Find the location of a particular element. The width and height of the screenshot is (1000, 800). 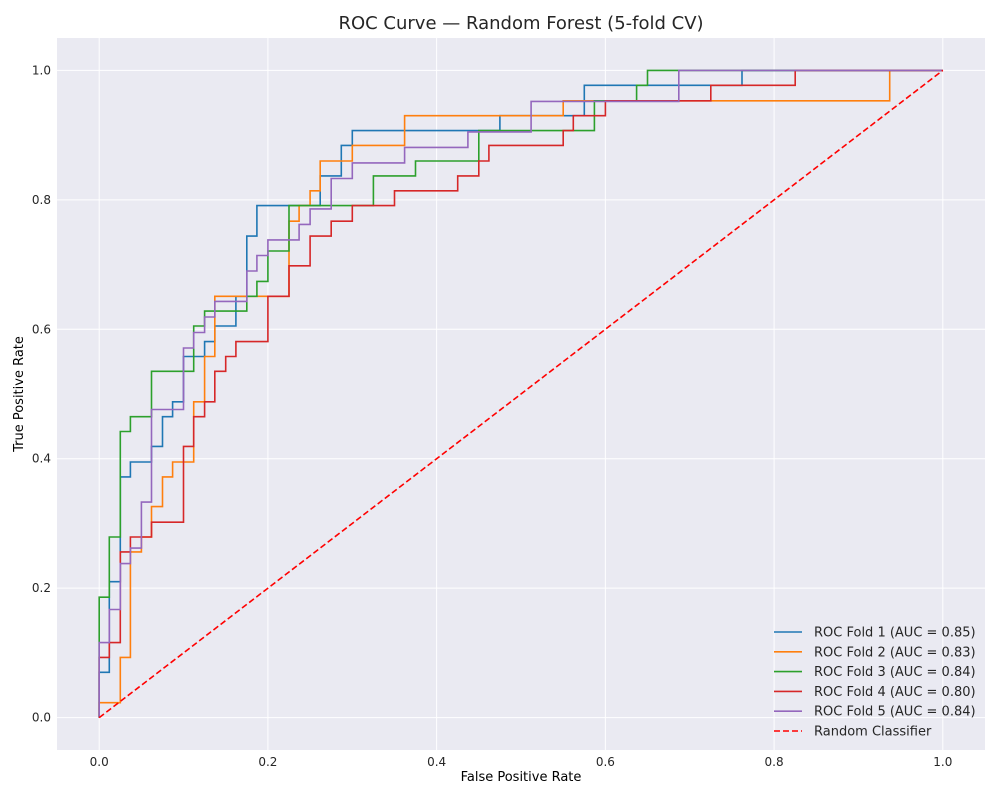

y-tick-label: 0.8 is located at coordinates (41, 200).